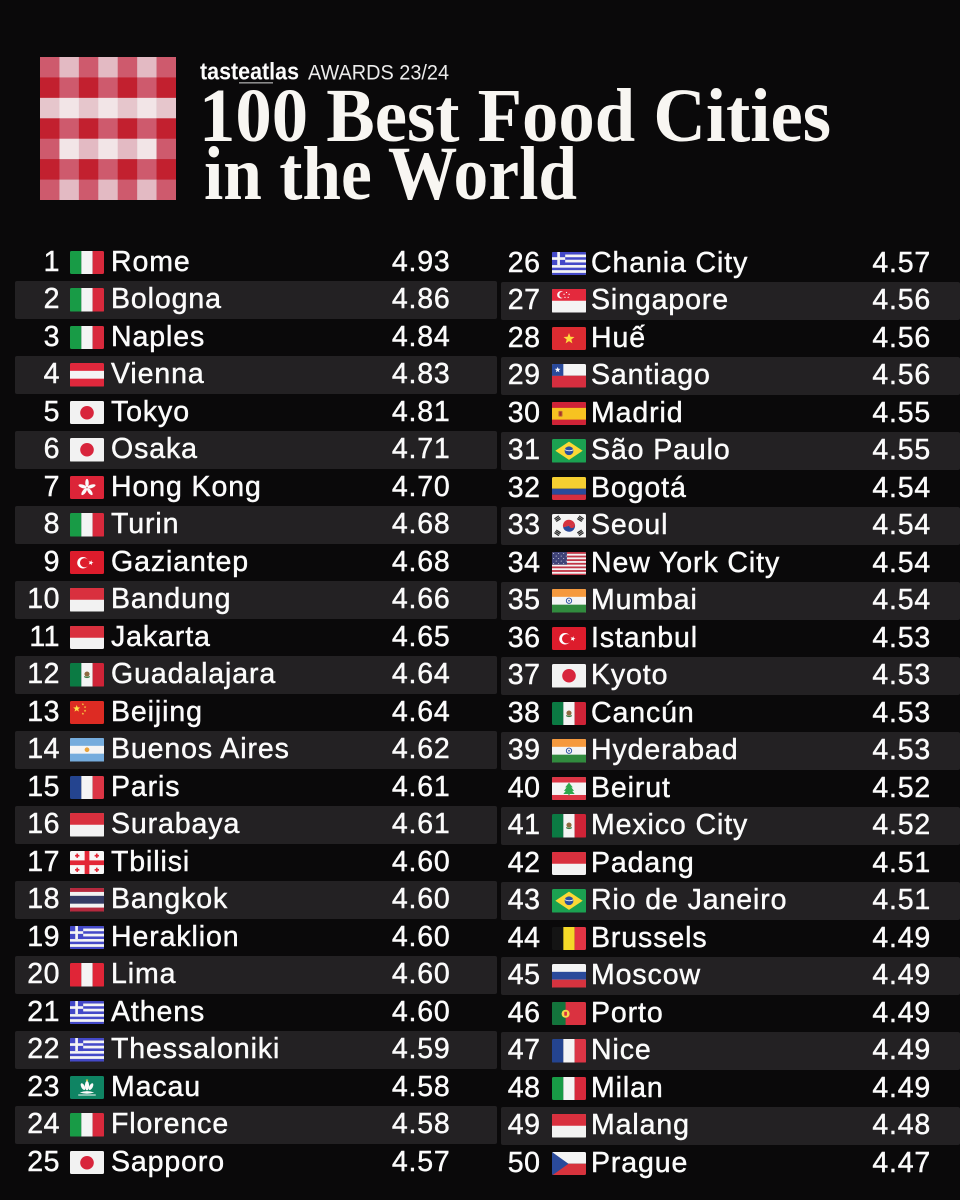 The height and width of the screenshot is (1200, 960). I want to click on svg-text: 100 Best Food Cities, so click(515, 116).